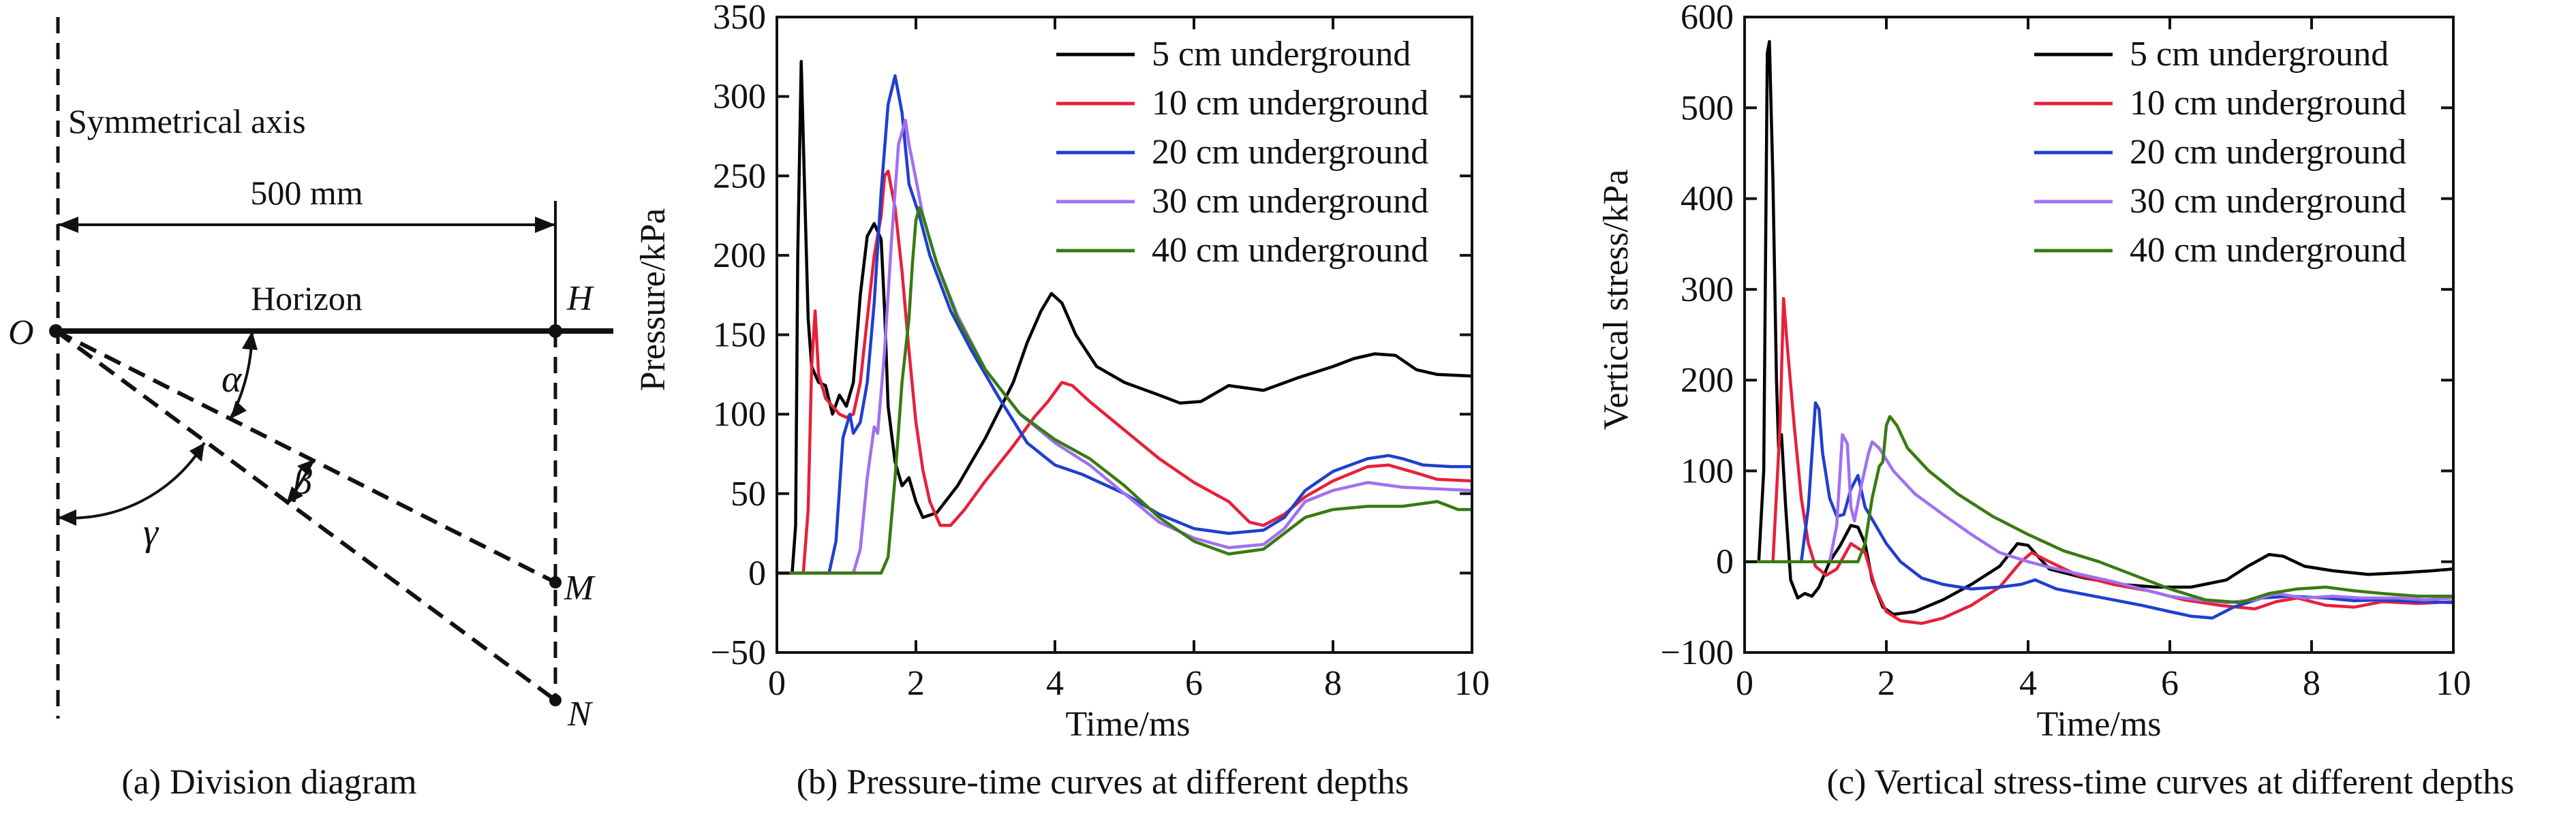 The image size is (2576, 818). I want to click on chart-c-ytick-label: 400, so click(1707, 199).